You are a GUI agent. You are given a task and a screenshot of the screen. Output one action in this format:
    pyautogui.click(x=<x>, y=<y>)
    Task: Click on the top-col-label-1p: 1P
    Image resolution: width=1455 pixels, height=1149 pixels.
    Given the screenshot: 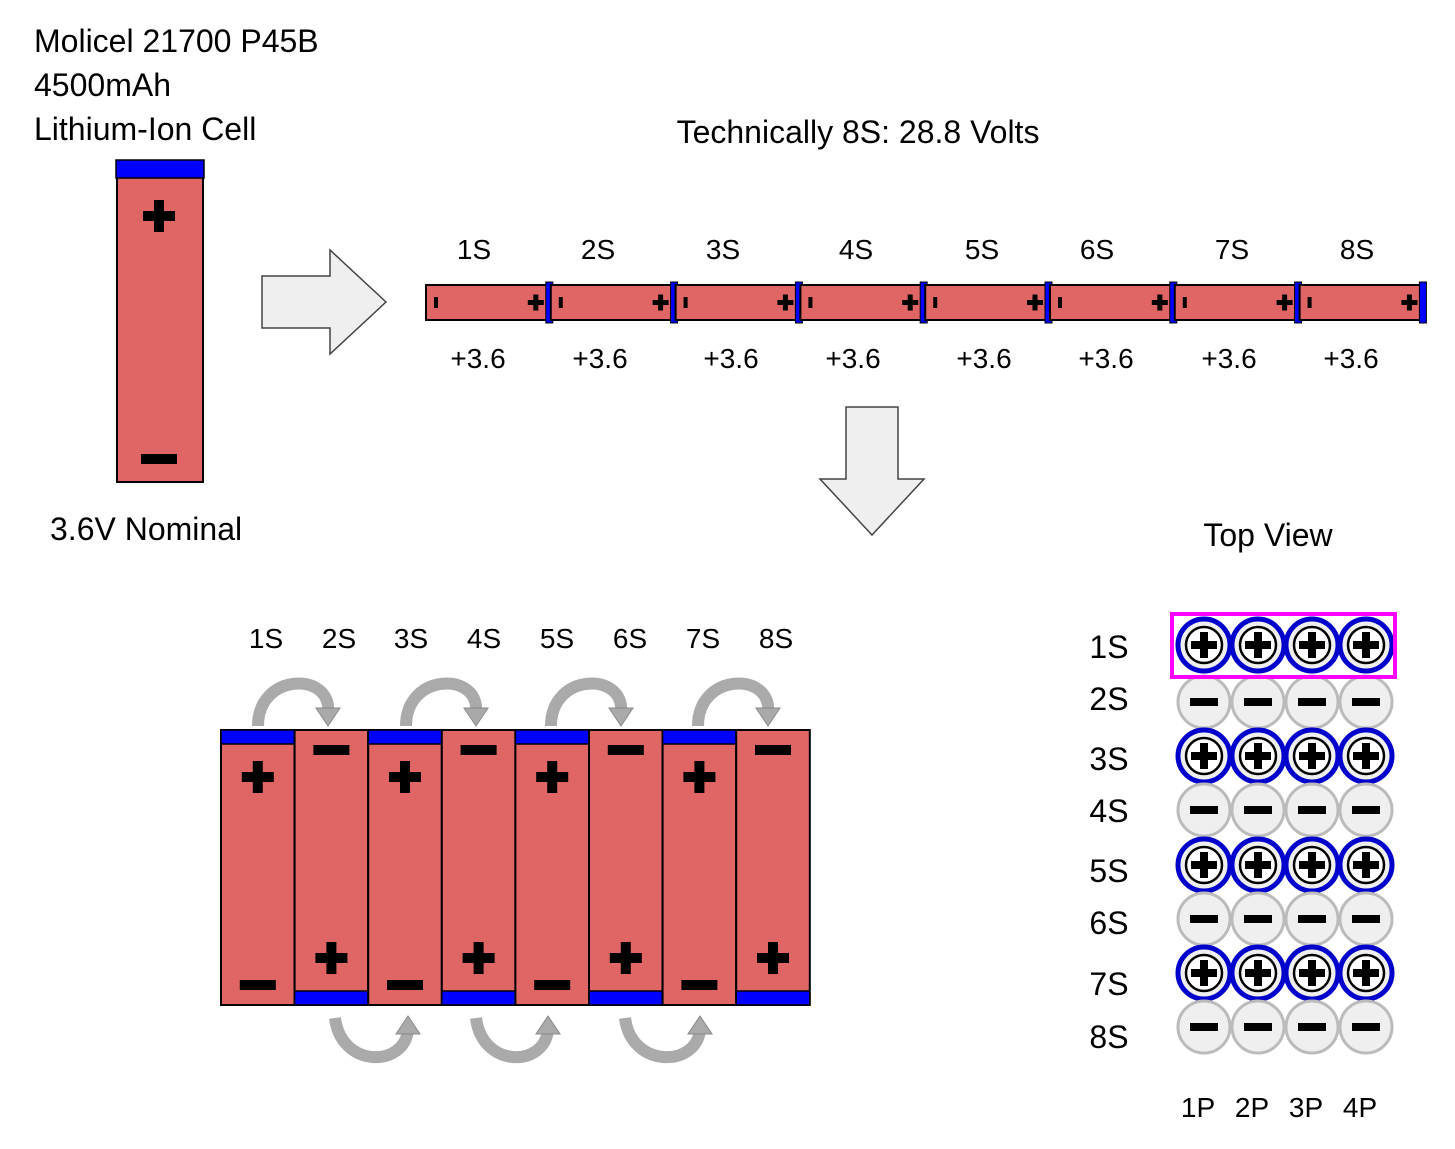 What is the action you would take?
    pyautogui.click(x=1198, y=1107)
    